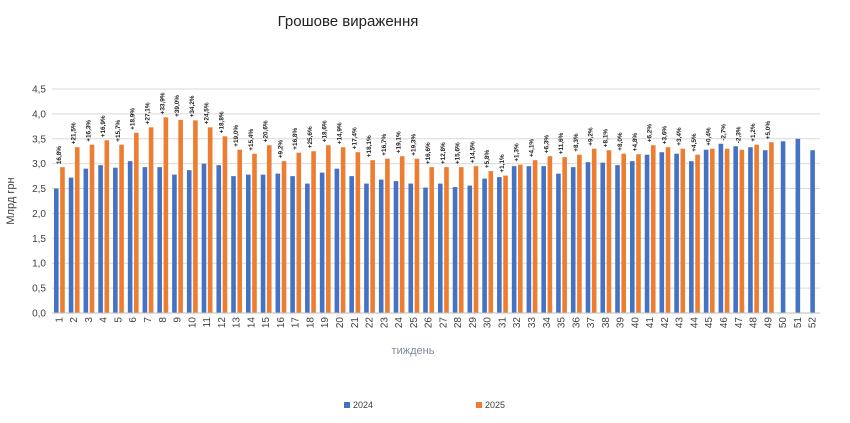 The width and height of the screenshot is (850, 423). Describe the element at coordinates (340, 323) in the screenshot. I see `x-tick-label: 20` at that location.